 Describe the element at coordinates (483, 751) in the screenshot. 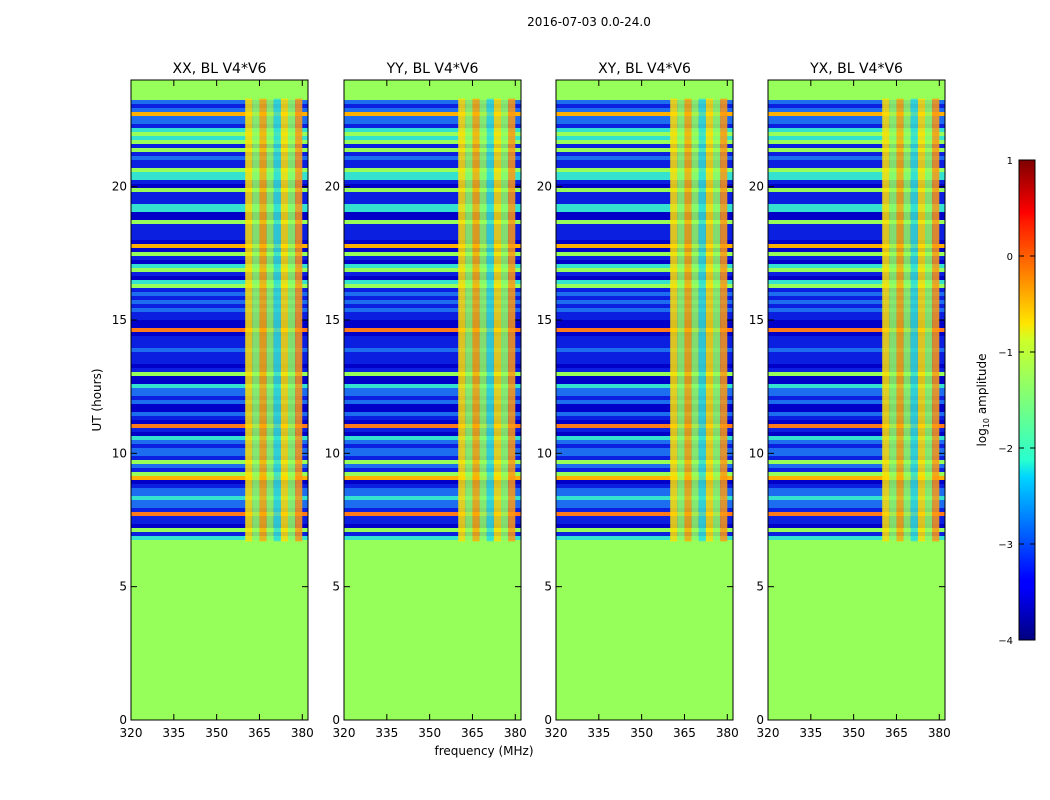

I see `x-axis-label: frequency (MHz)` at that location.